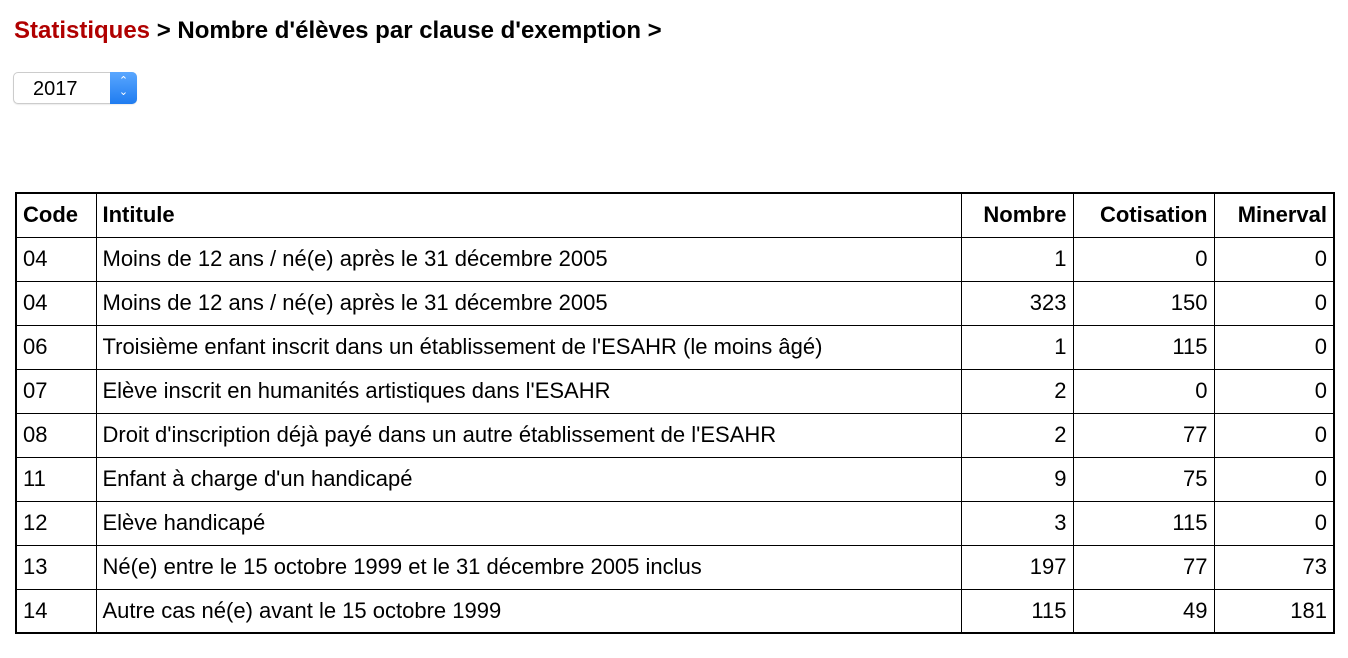 The height and width of the screenshot is (658, 1348). Describe the element at coordinates (123, 88) in the screenshot. I see `chevron-up-down-icon: ⌃ ⌄` at that location.